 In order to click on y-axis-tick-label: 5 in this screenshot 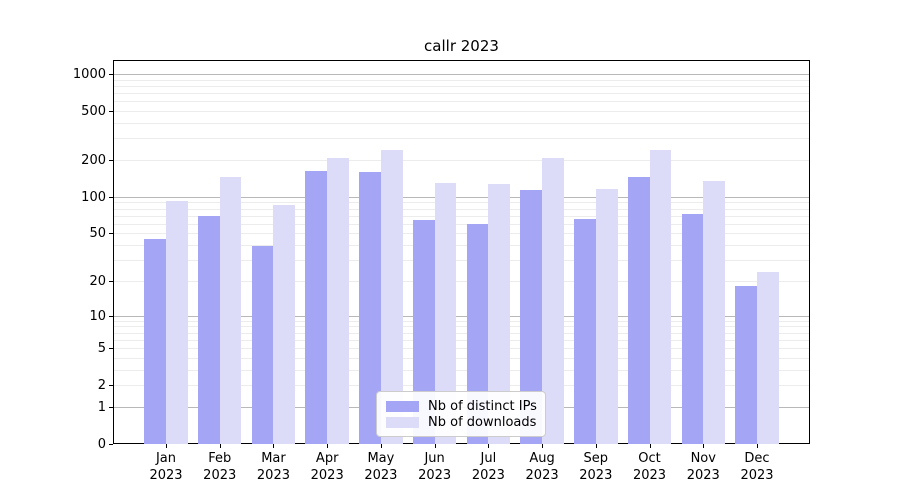, I will do `click(101, 349)`.